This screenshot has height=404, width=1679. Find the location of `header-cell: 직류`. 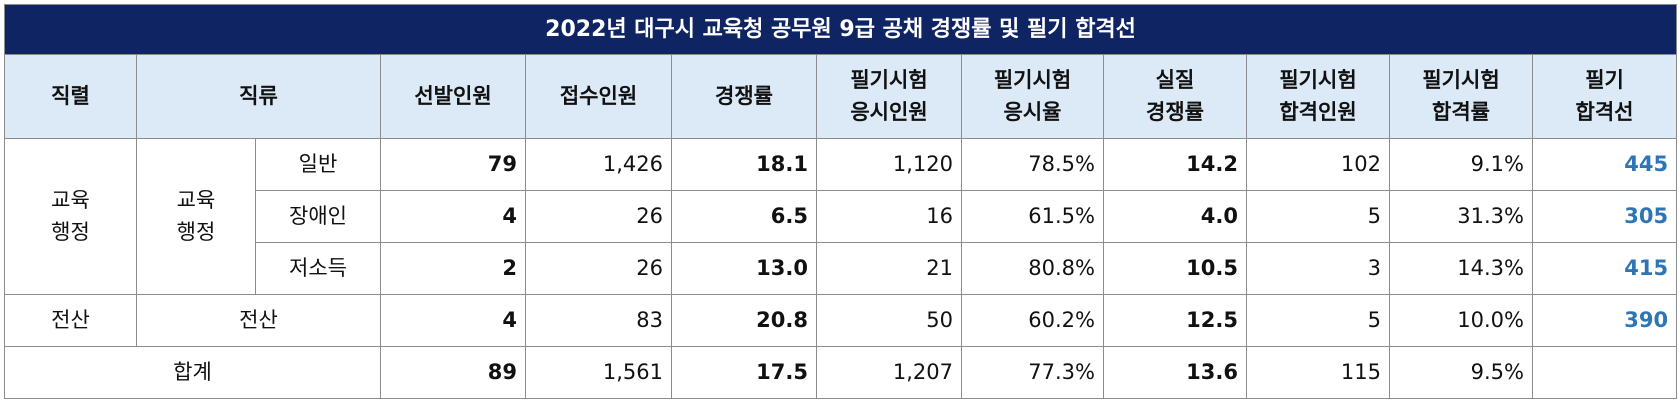

header-cell: 직류 is located at coordinates (258, 96).